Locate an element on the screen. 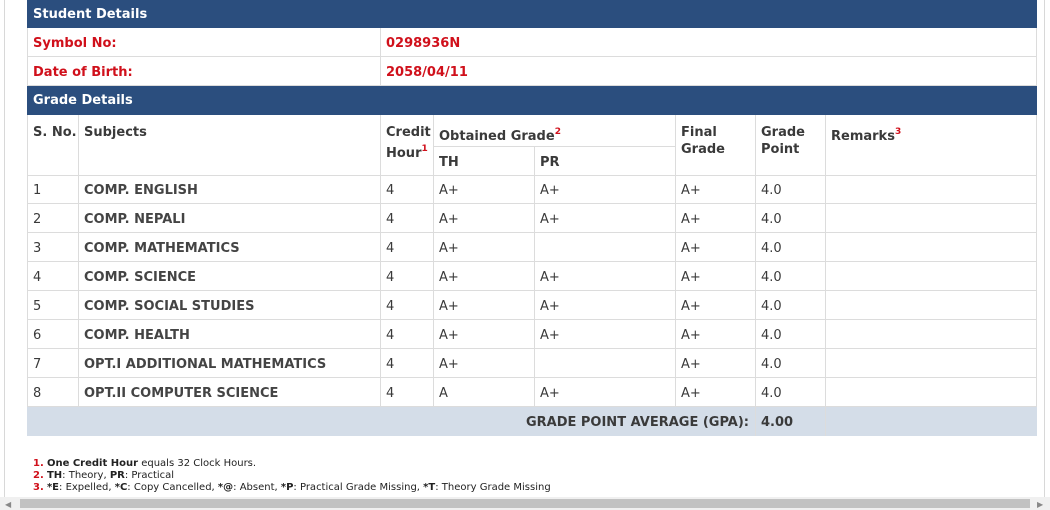  detail-label: Symbol No: is located at coordinates (75, 43).